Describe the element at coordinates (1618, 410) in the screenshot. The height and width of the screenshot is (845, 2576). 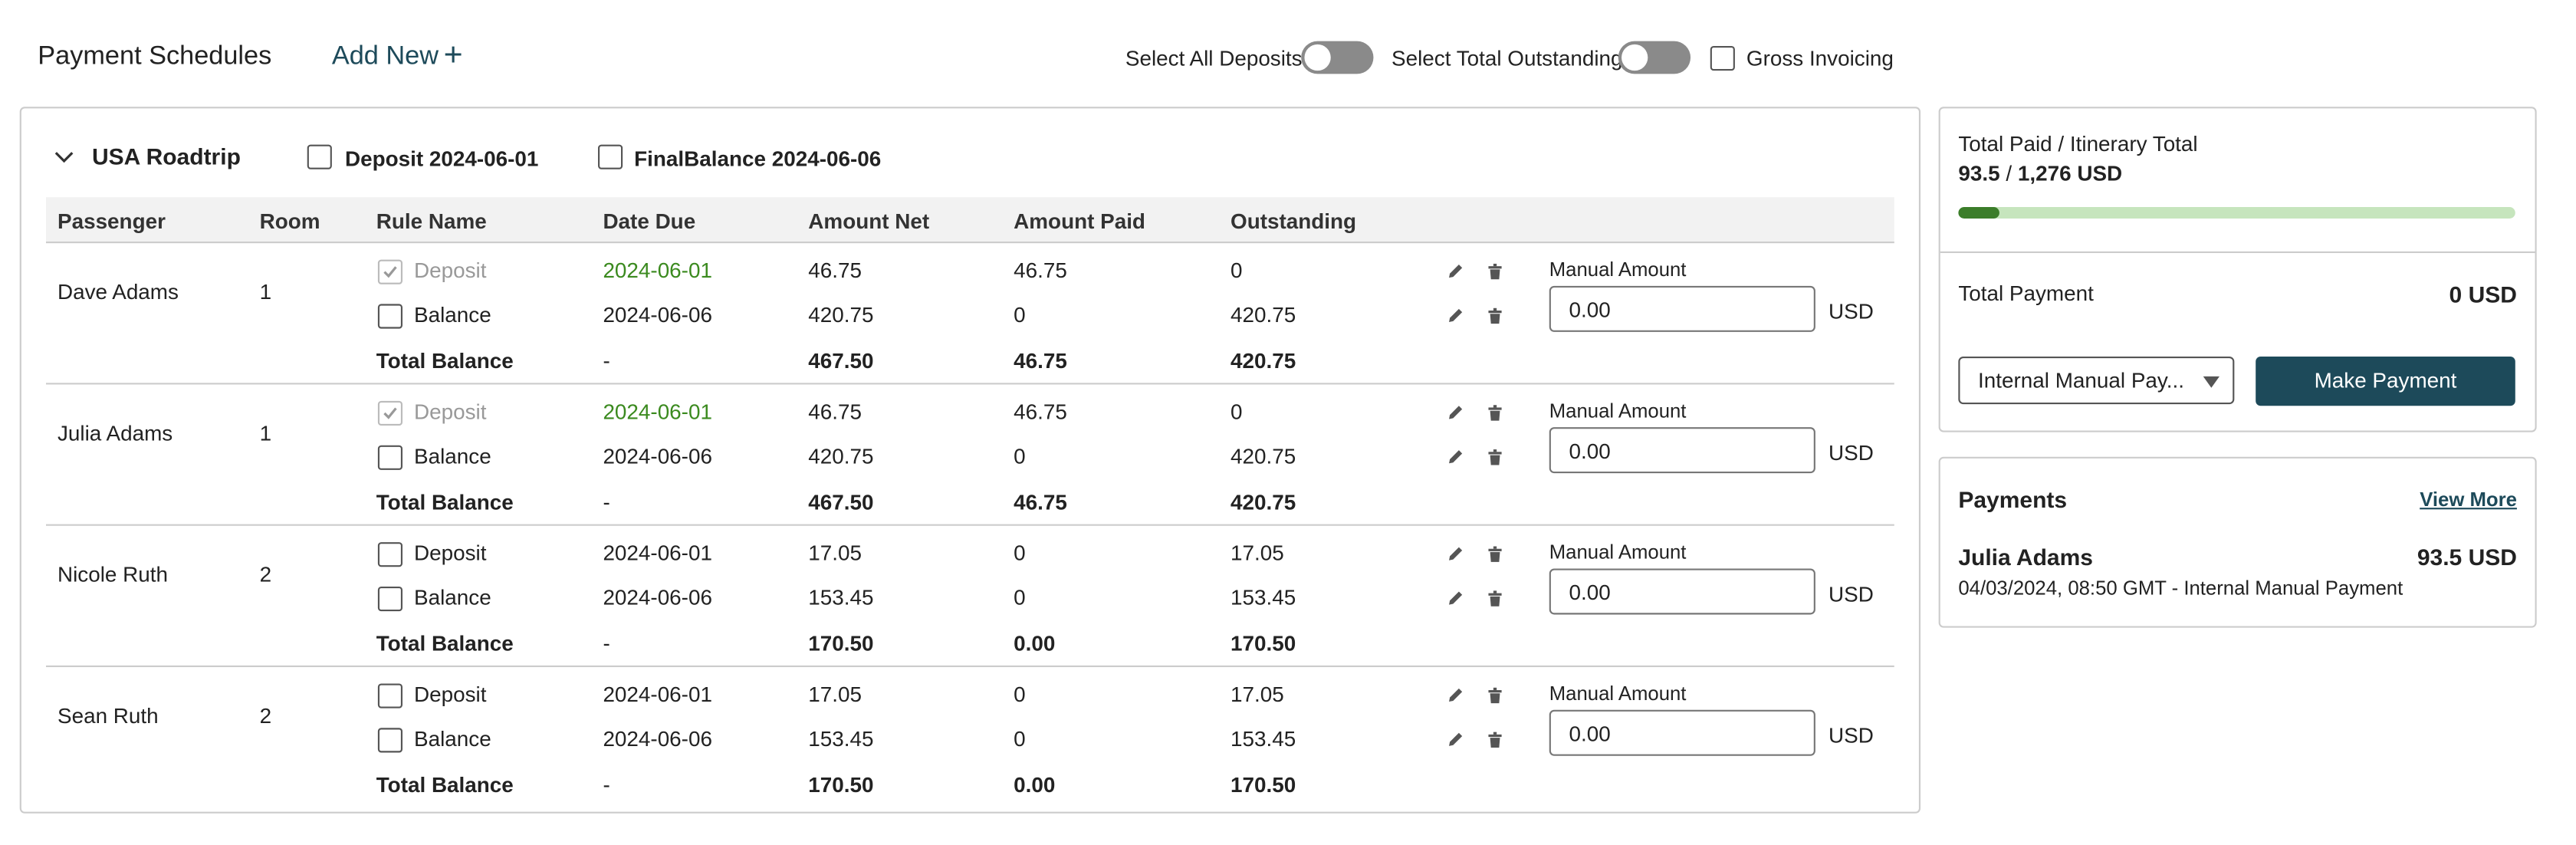
I see `manual-label: Manual Amount` at that location.